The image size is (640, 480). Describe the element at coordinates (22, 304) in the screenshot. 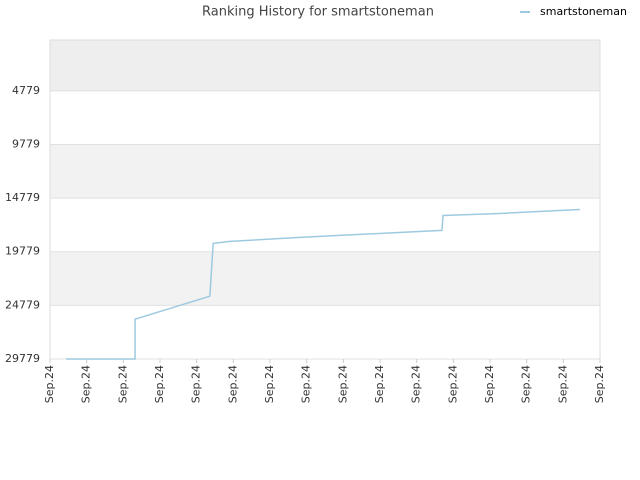

I see `y-tick-label: 24779` at that location.